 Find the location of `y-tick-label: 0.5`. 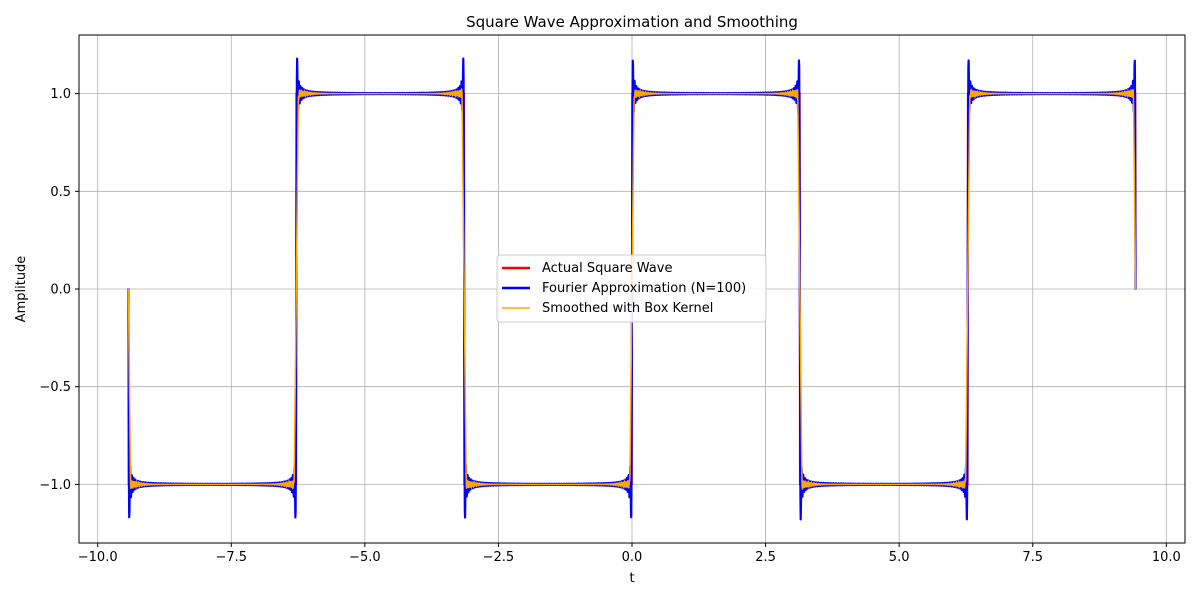

y-tick-label: 0.5 is located at coordinates (60, 192).